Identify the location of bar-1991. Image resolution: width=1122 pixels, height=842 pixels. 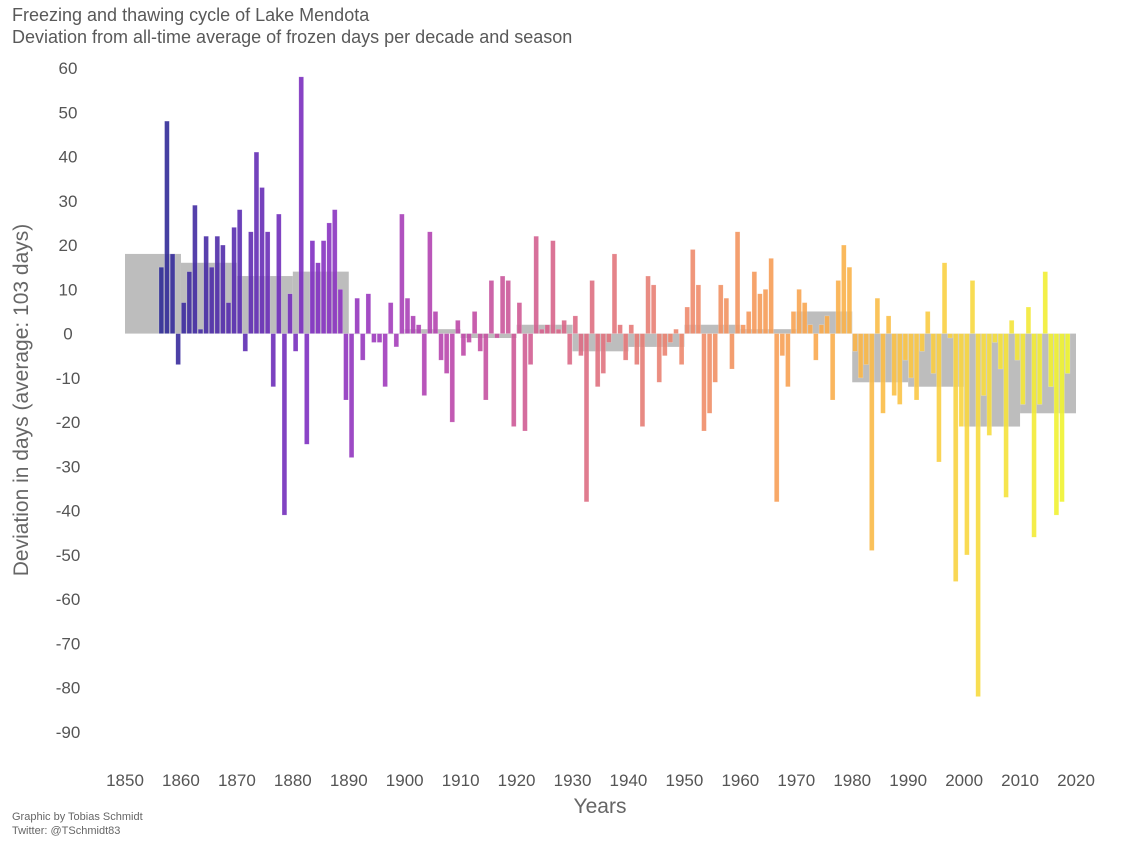
(916, 367).